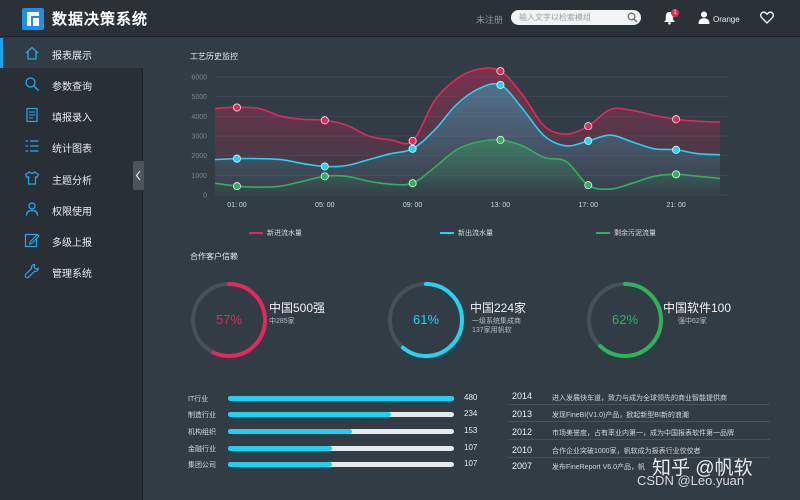 The height and width of the screenshot is (500, 800). What do you see at coordinates (237, 205) in the screenshot?
I see `x-tick-label: 01: 00` at bounding box center [237, 205].